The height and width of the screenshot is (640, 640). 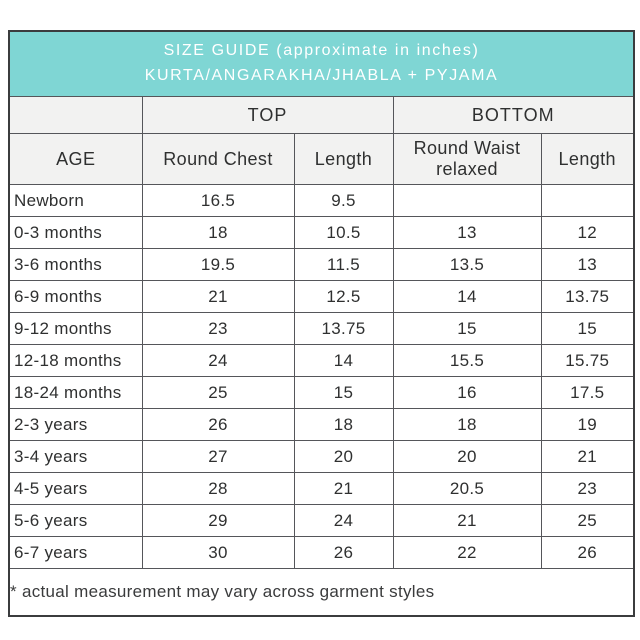 What do you see at coordinates (75, 392) in the screenshot?
I see `age-cell: 18-24 months` at bounding box center [75, 392].